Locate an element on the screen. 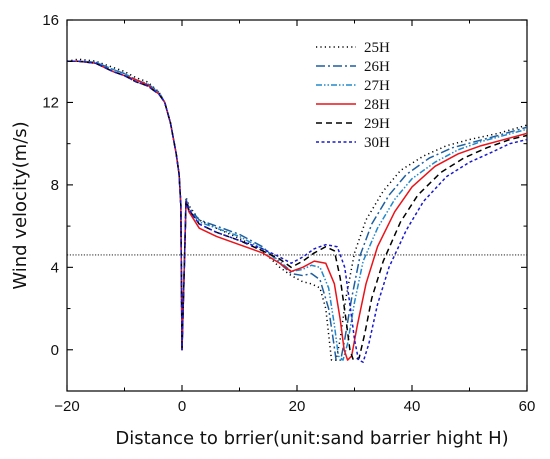  legend-label-30h: 30H is located at coordinates (377, 143).